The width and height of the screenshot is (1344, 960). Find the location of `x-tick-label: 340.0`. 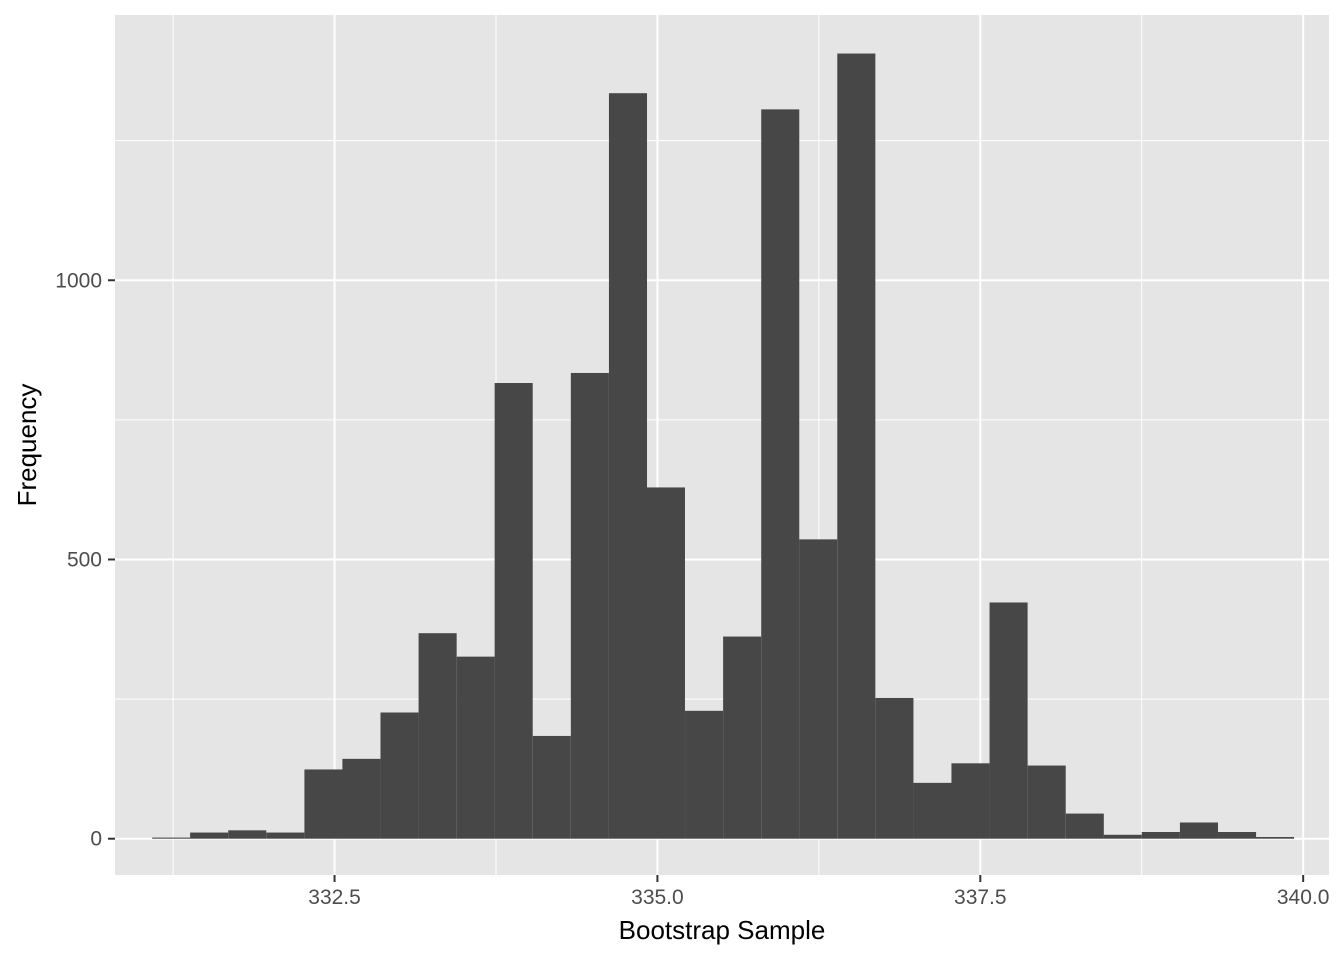

x-tick-label: 340.0 is located at coordinates (1303, 897).